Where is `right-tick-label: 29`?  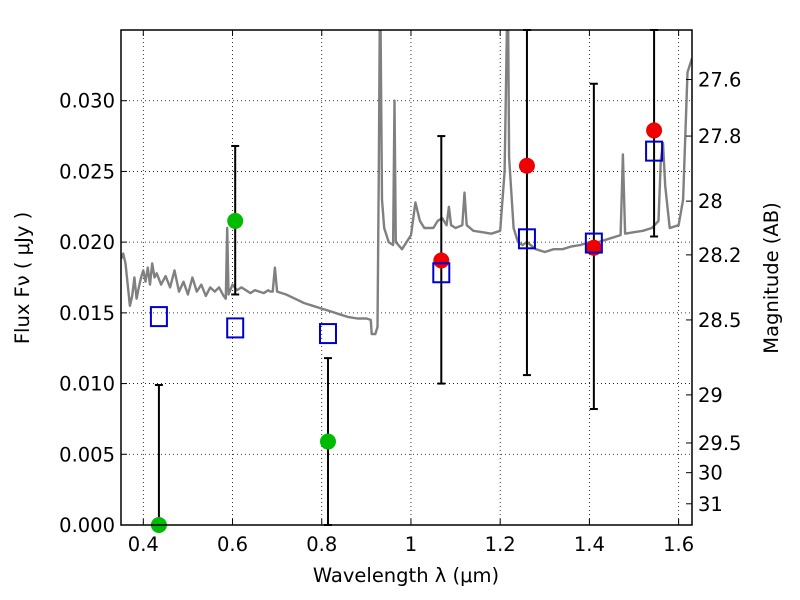 right-tick-label: 29 is located at coordinates (710, 395).